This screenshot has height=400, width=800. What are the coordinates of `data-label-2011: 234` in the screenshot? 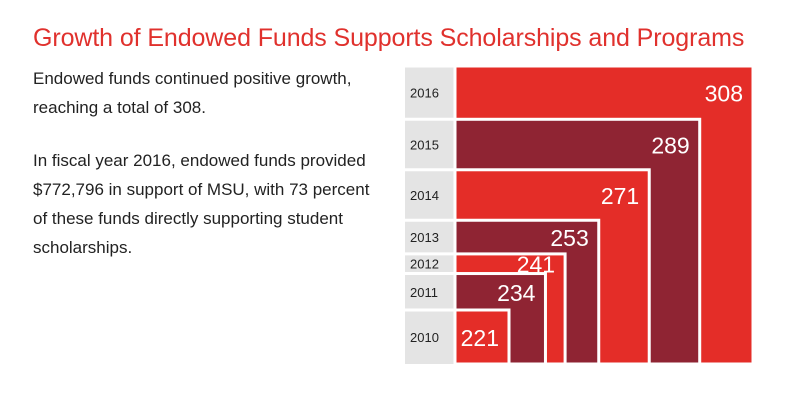 It's located at (516, 293).